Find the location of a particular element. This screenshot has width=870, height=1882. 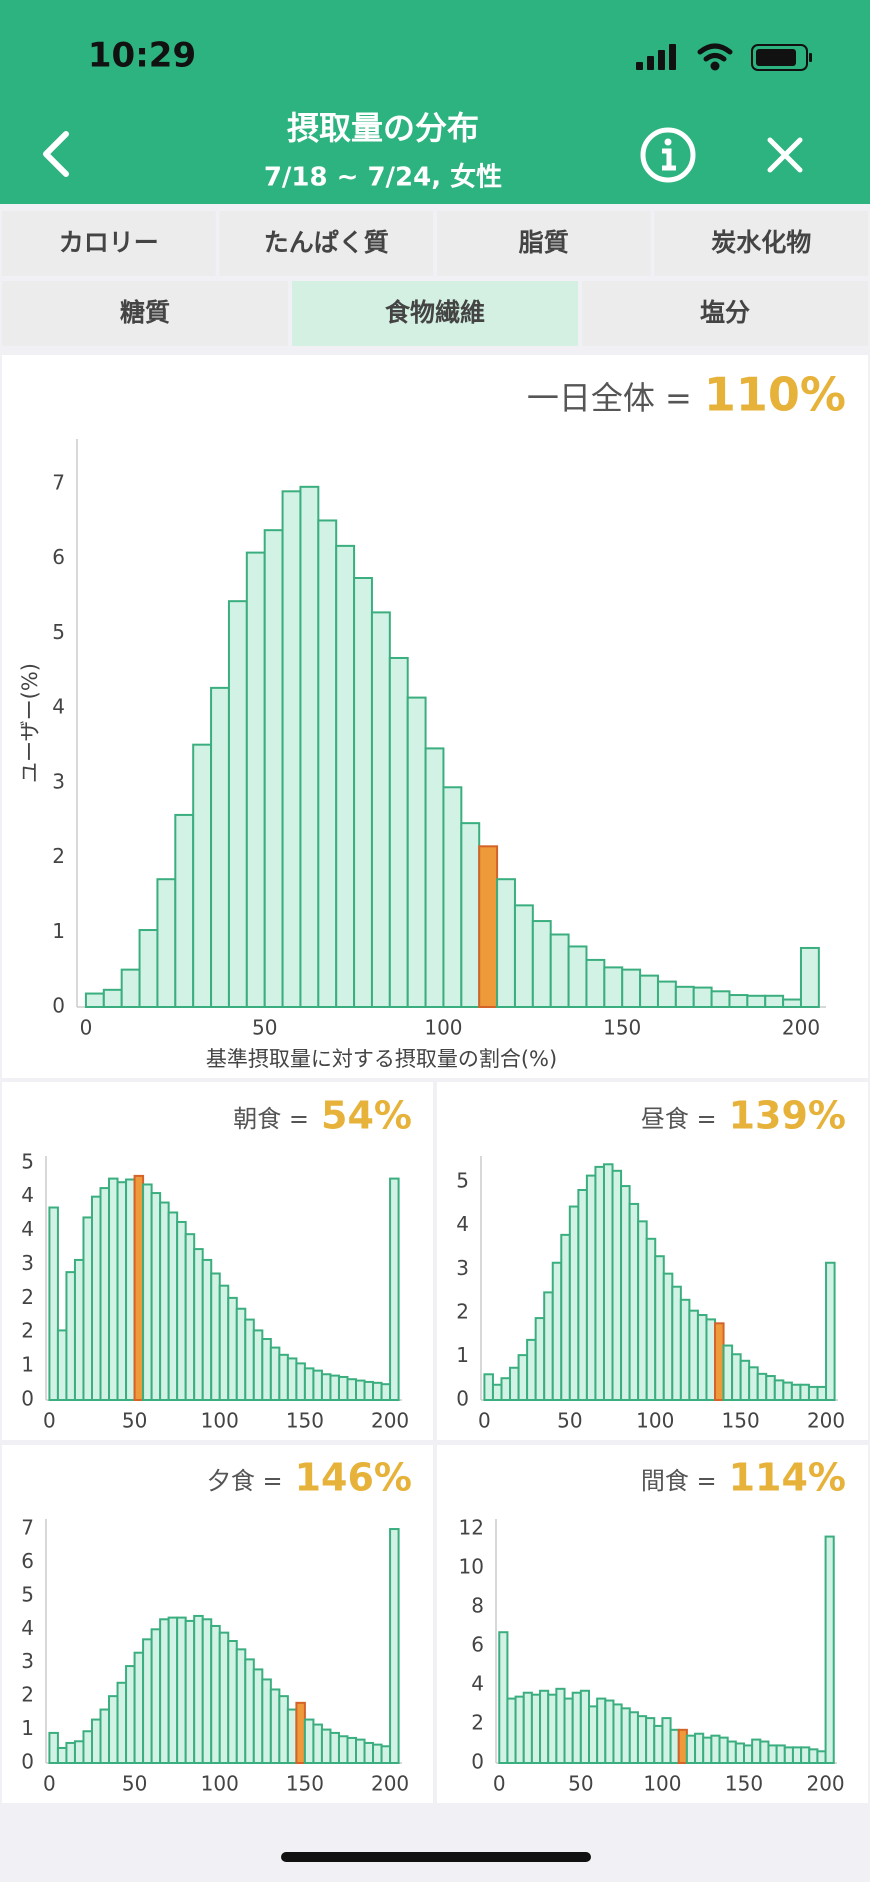

tab-label: 炭水化物 is located at coordinates (761, 242).